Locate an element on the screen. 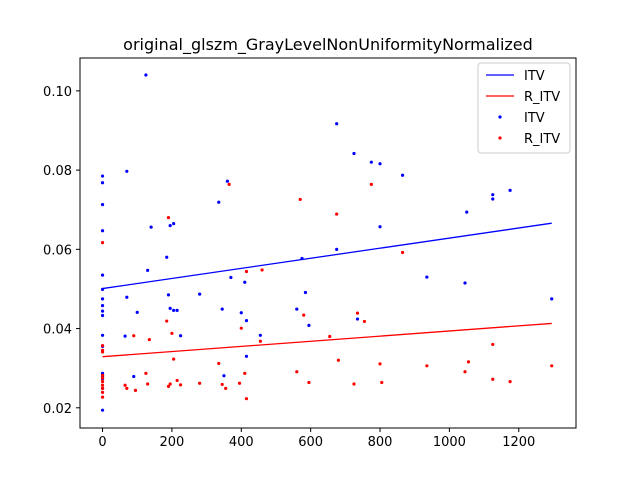 This screenshot has width=640, height=480. fit-line-r-itv is located at coordinates (327, 340).